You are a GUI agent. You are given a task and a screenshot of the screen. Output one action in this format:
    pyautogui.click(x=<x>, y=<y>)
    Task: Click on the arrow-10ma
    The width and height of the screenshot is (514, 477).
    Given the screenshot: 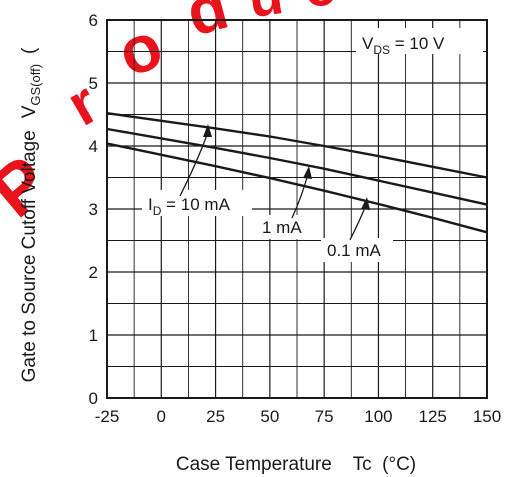 What is the action you would take?
    pyautogui.click(x=194, y=164)
    